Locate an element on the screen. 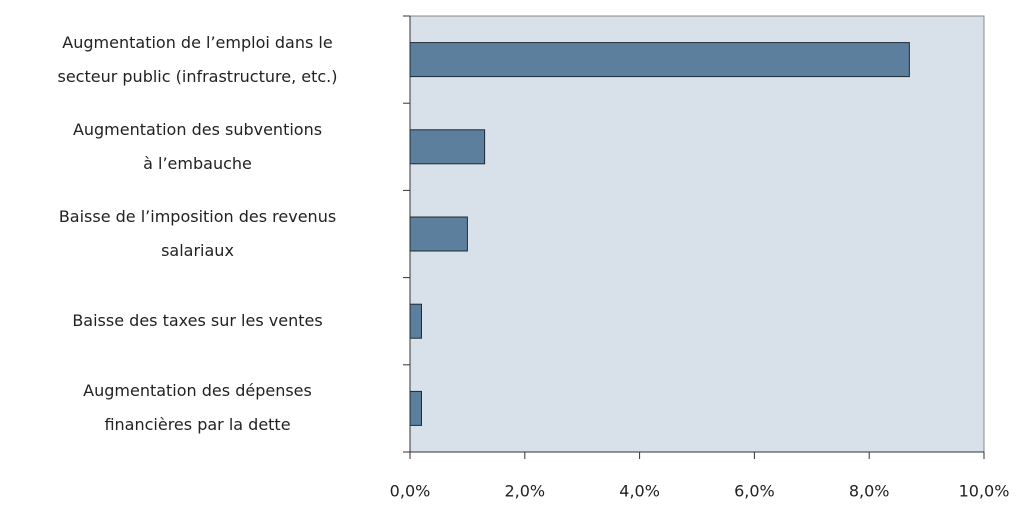 The image size is (1016, 507). x-tick-label: 0,0% is located at coordinates (410, 491).